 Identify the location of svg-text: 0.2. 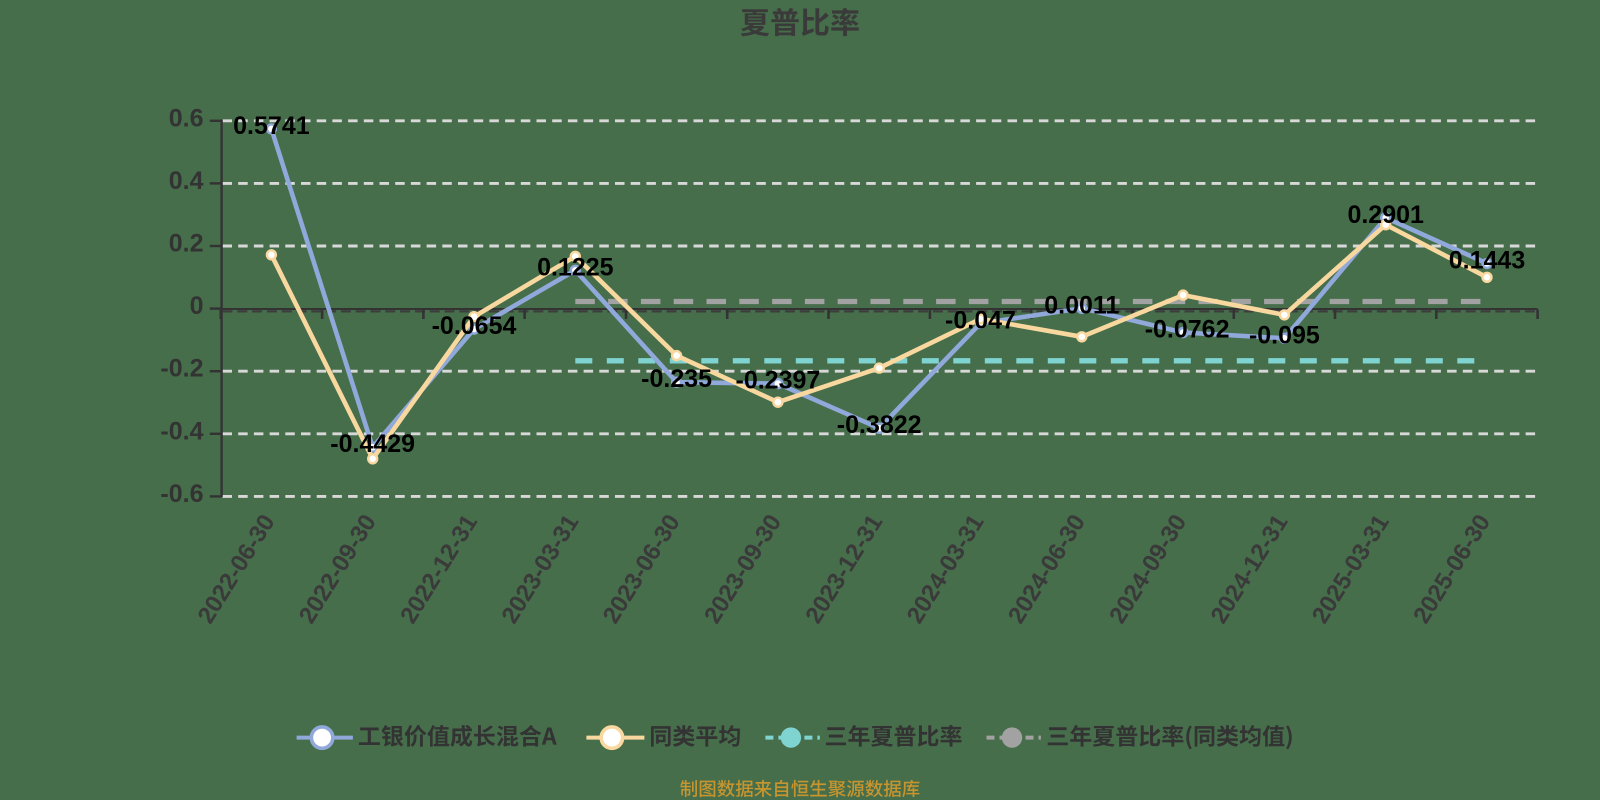
(186, 244).